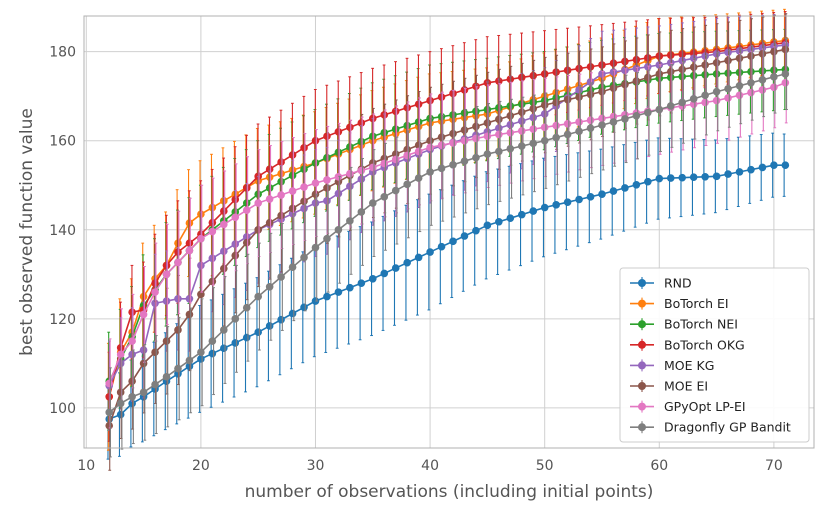  What do you see at coordinates (701, 324) in the screenshot?
I see `legend-label: BoTorch NEI` at bounding box center [701, 324].